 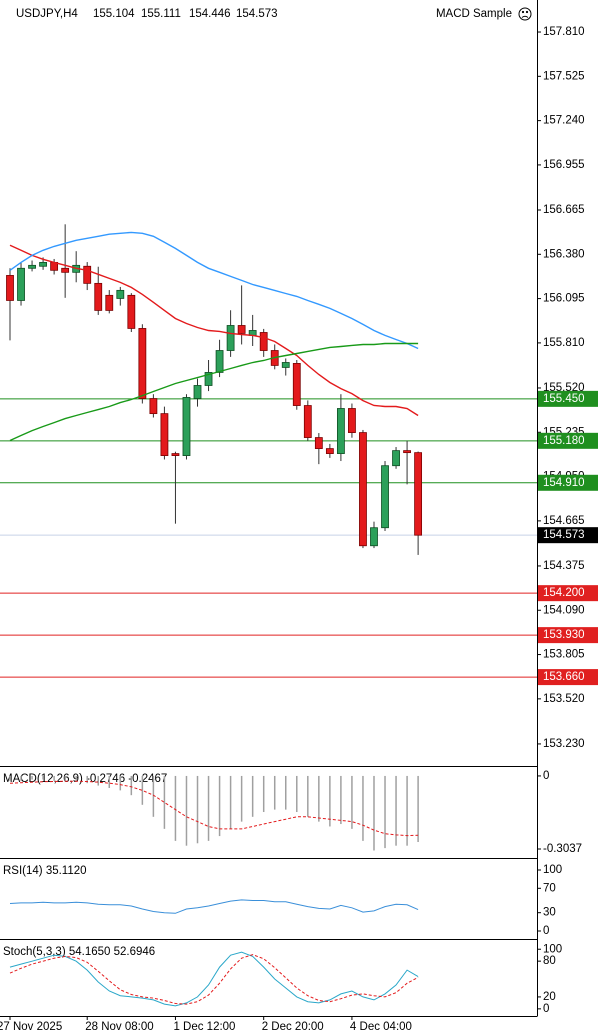 What do you see at coordinates (564, 521) in the screenshot?
I see `y-tick-label: 154.665` at bounding box center [564, 521].